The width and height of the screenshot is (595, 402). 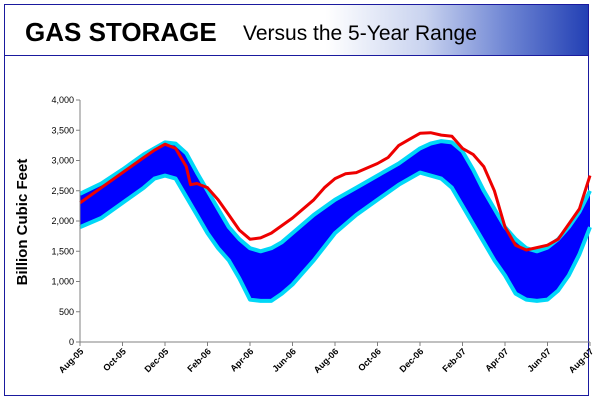 What do you see at coordinates (62, 282) in the screenshot?
I see `y-tick-label: 1,000` at bounding box center [62, 282].